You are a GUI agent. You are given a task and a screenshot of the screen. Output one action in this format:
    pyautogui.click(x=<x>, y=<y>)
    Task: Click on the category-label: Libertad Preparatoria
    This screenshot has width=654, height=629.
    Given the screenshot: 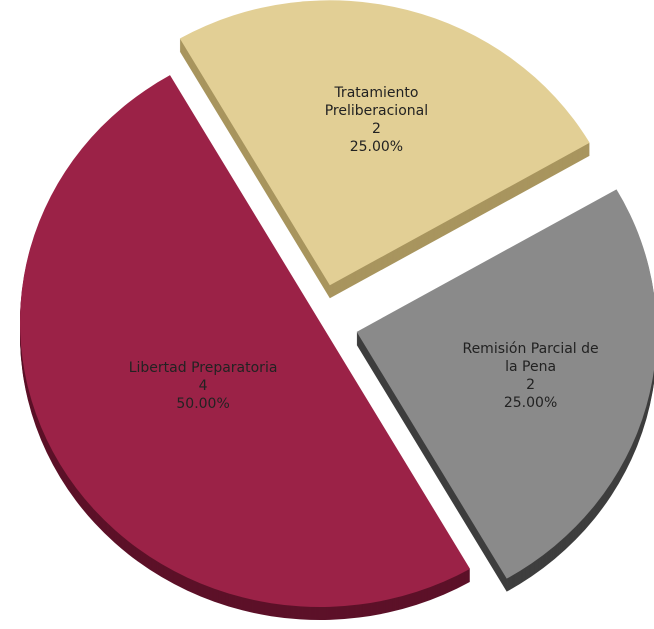 What is the action you would take?
    pyautogui.click(x=203, y=368)
    